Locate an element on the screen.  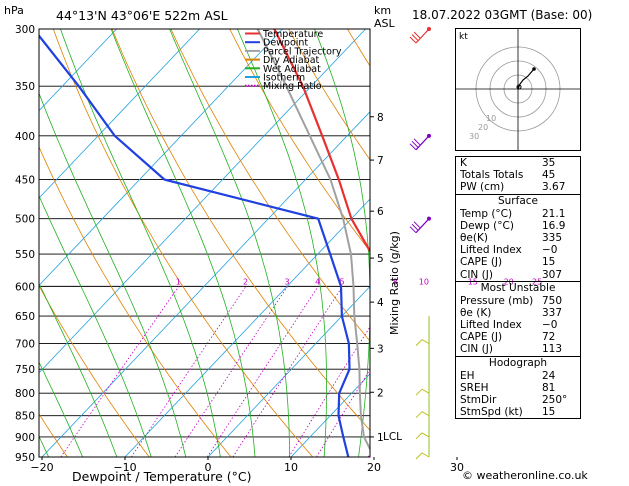
isotherm-line is located at coordinates (78, 70).